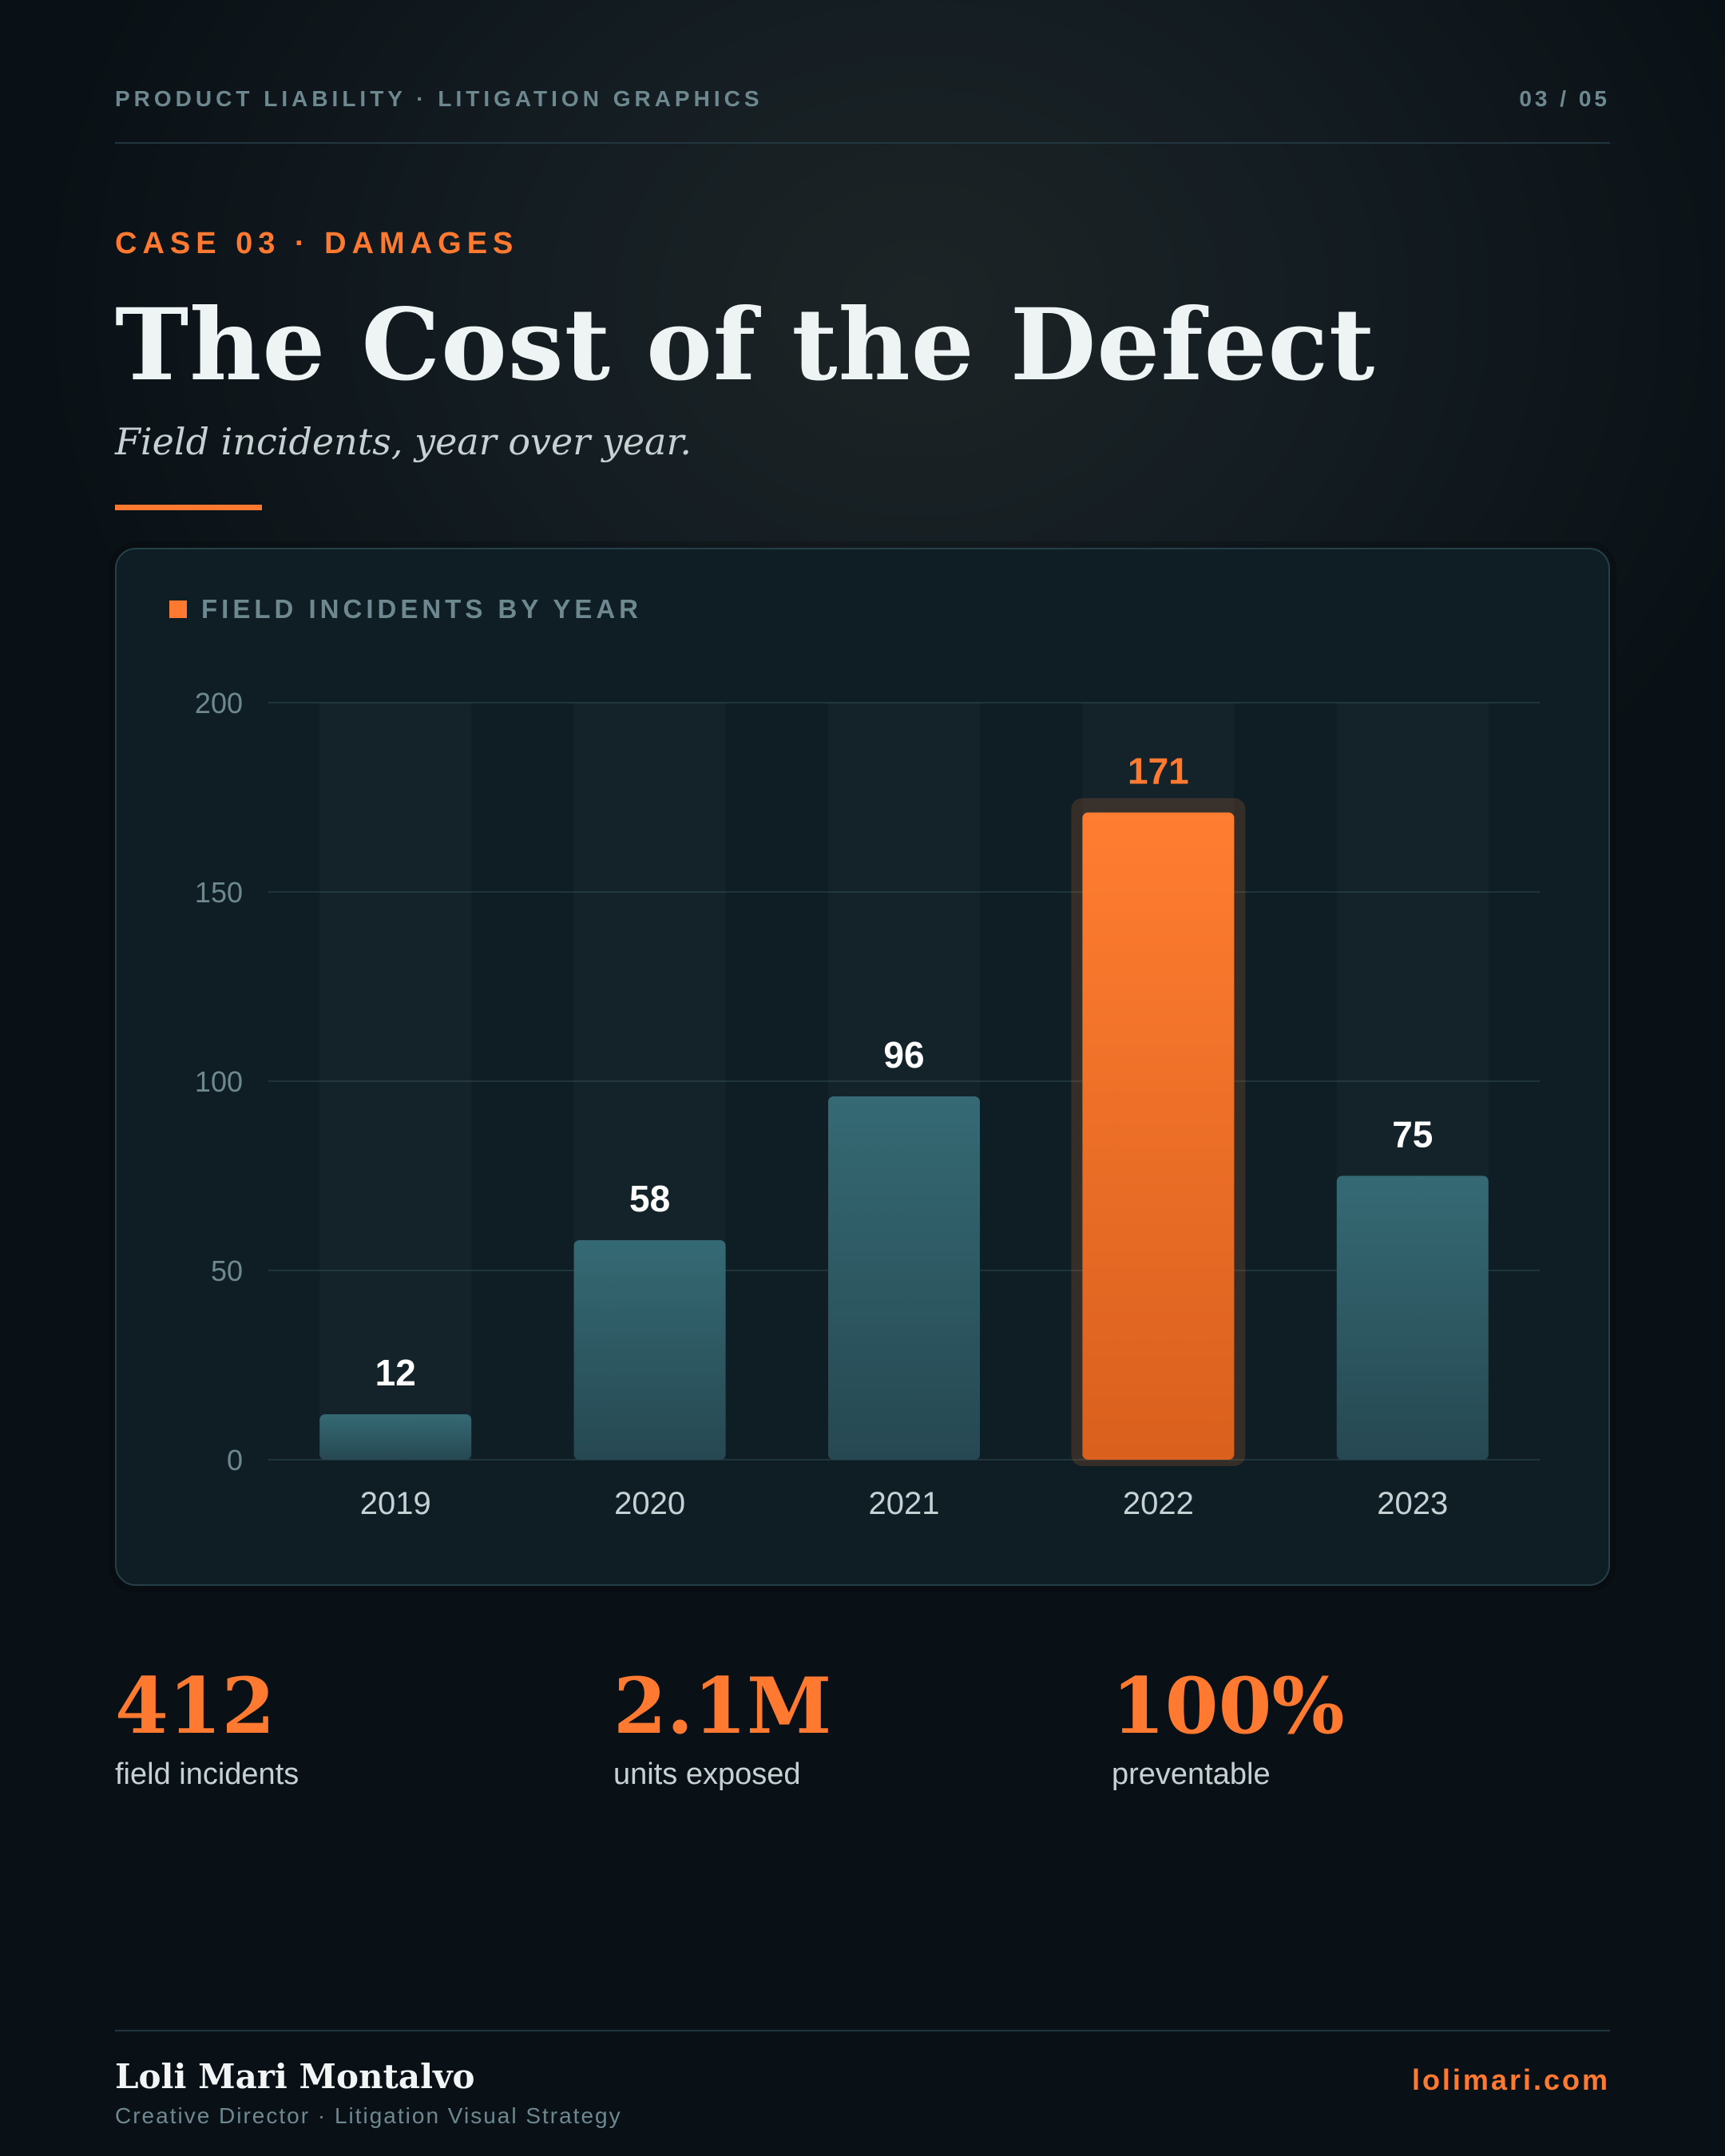 This screenshot has width=1725, height=2156. I want to click on footer-site-link: lolimari.com, so click(1511, 2079).